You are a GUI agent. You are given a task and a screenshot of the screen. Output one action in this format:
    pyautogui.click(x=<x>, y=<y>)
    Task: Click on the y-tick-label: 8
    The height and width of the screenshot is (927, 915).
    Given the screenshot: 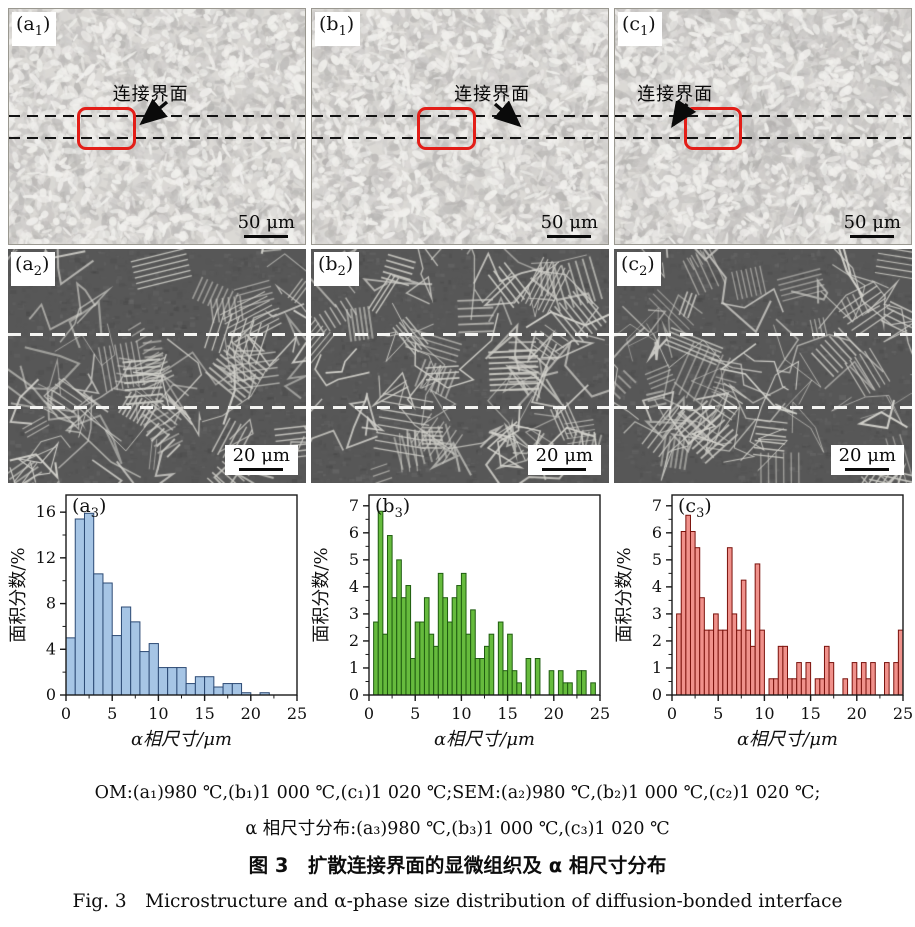 What is the action you would take?
    pyautogui.click(x=51, y=603)
    